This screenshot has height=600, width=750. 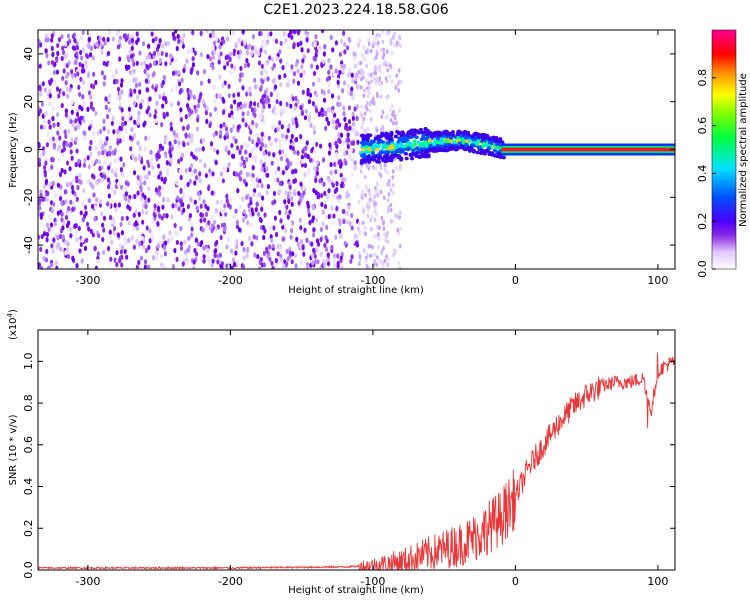 What do you see at coordinates (702, 78) in the screenshot?
I see `colorbar-tick-label: 0.8` at bounding box center [702, 78].